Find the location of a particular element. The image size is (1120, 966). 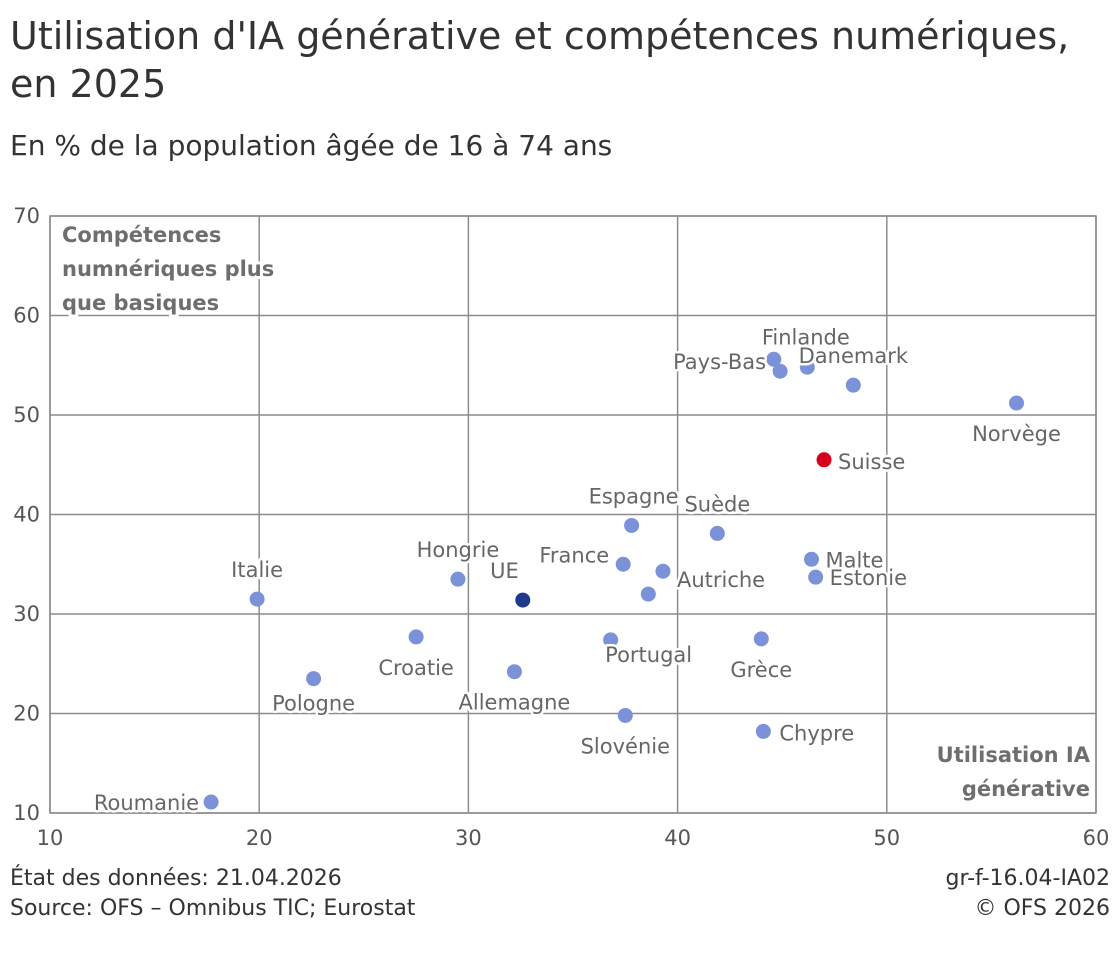

x-tick-label: 10 is located at coordinates (50, 838).